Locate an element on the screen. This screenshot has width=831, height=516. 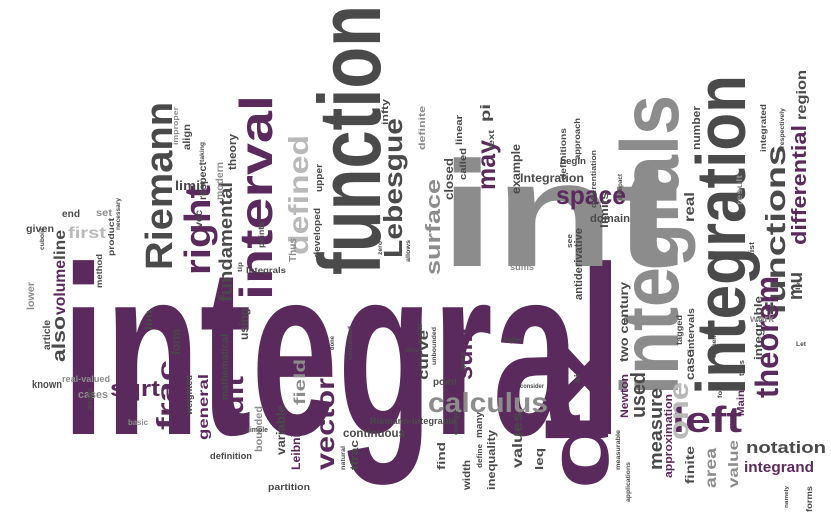
word-Riemann-integrable: Riemann-integrable is located at coordinates (413, 421).